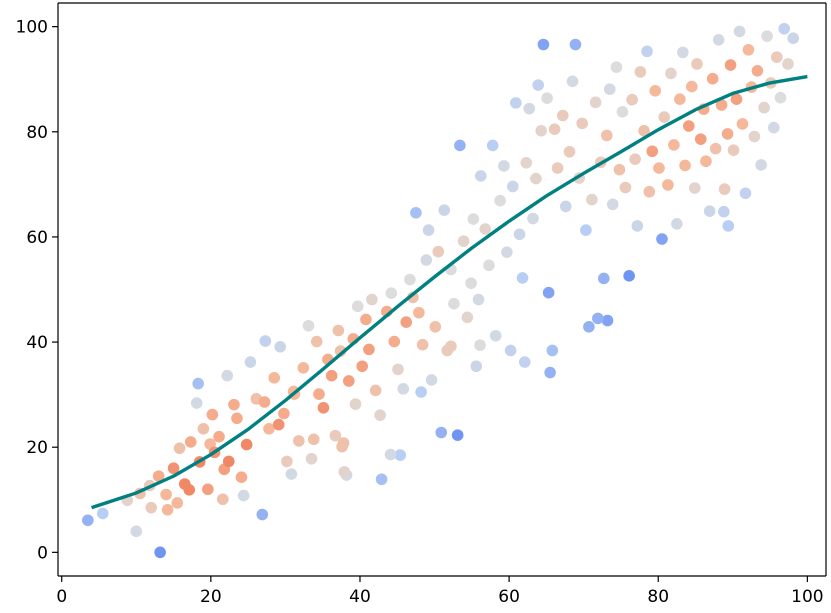 The width and height of the screenshot is (831, 613). What do you see at coordinates (807, 597) in the screenshot?
I see `x-tick-label: 100` at bounding box center [807, 597].